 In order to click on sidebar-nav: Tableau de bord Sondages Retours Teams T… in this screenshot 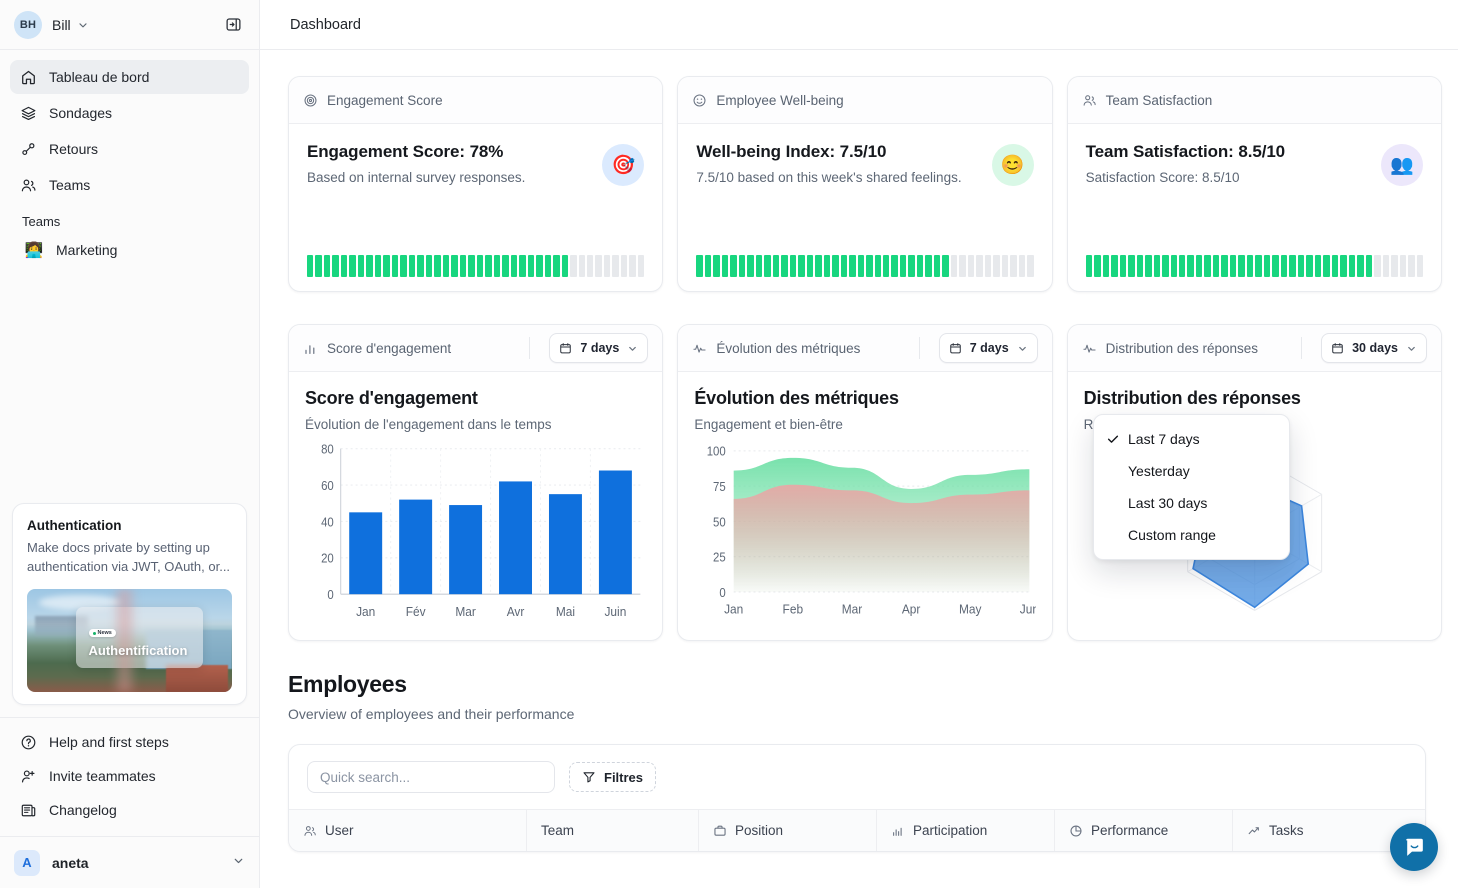, I will do `click(129, 158)`.